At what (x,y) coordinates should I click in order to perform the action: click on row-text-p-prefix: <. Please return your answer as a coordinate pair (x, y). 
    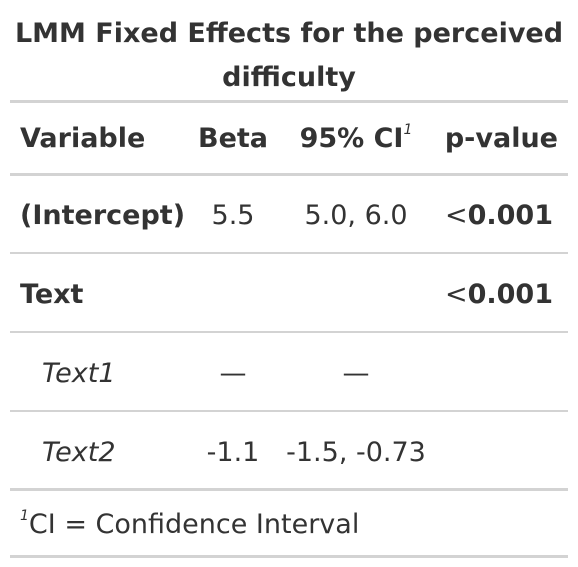
    Looking at the image, I should click on (456, 294).